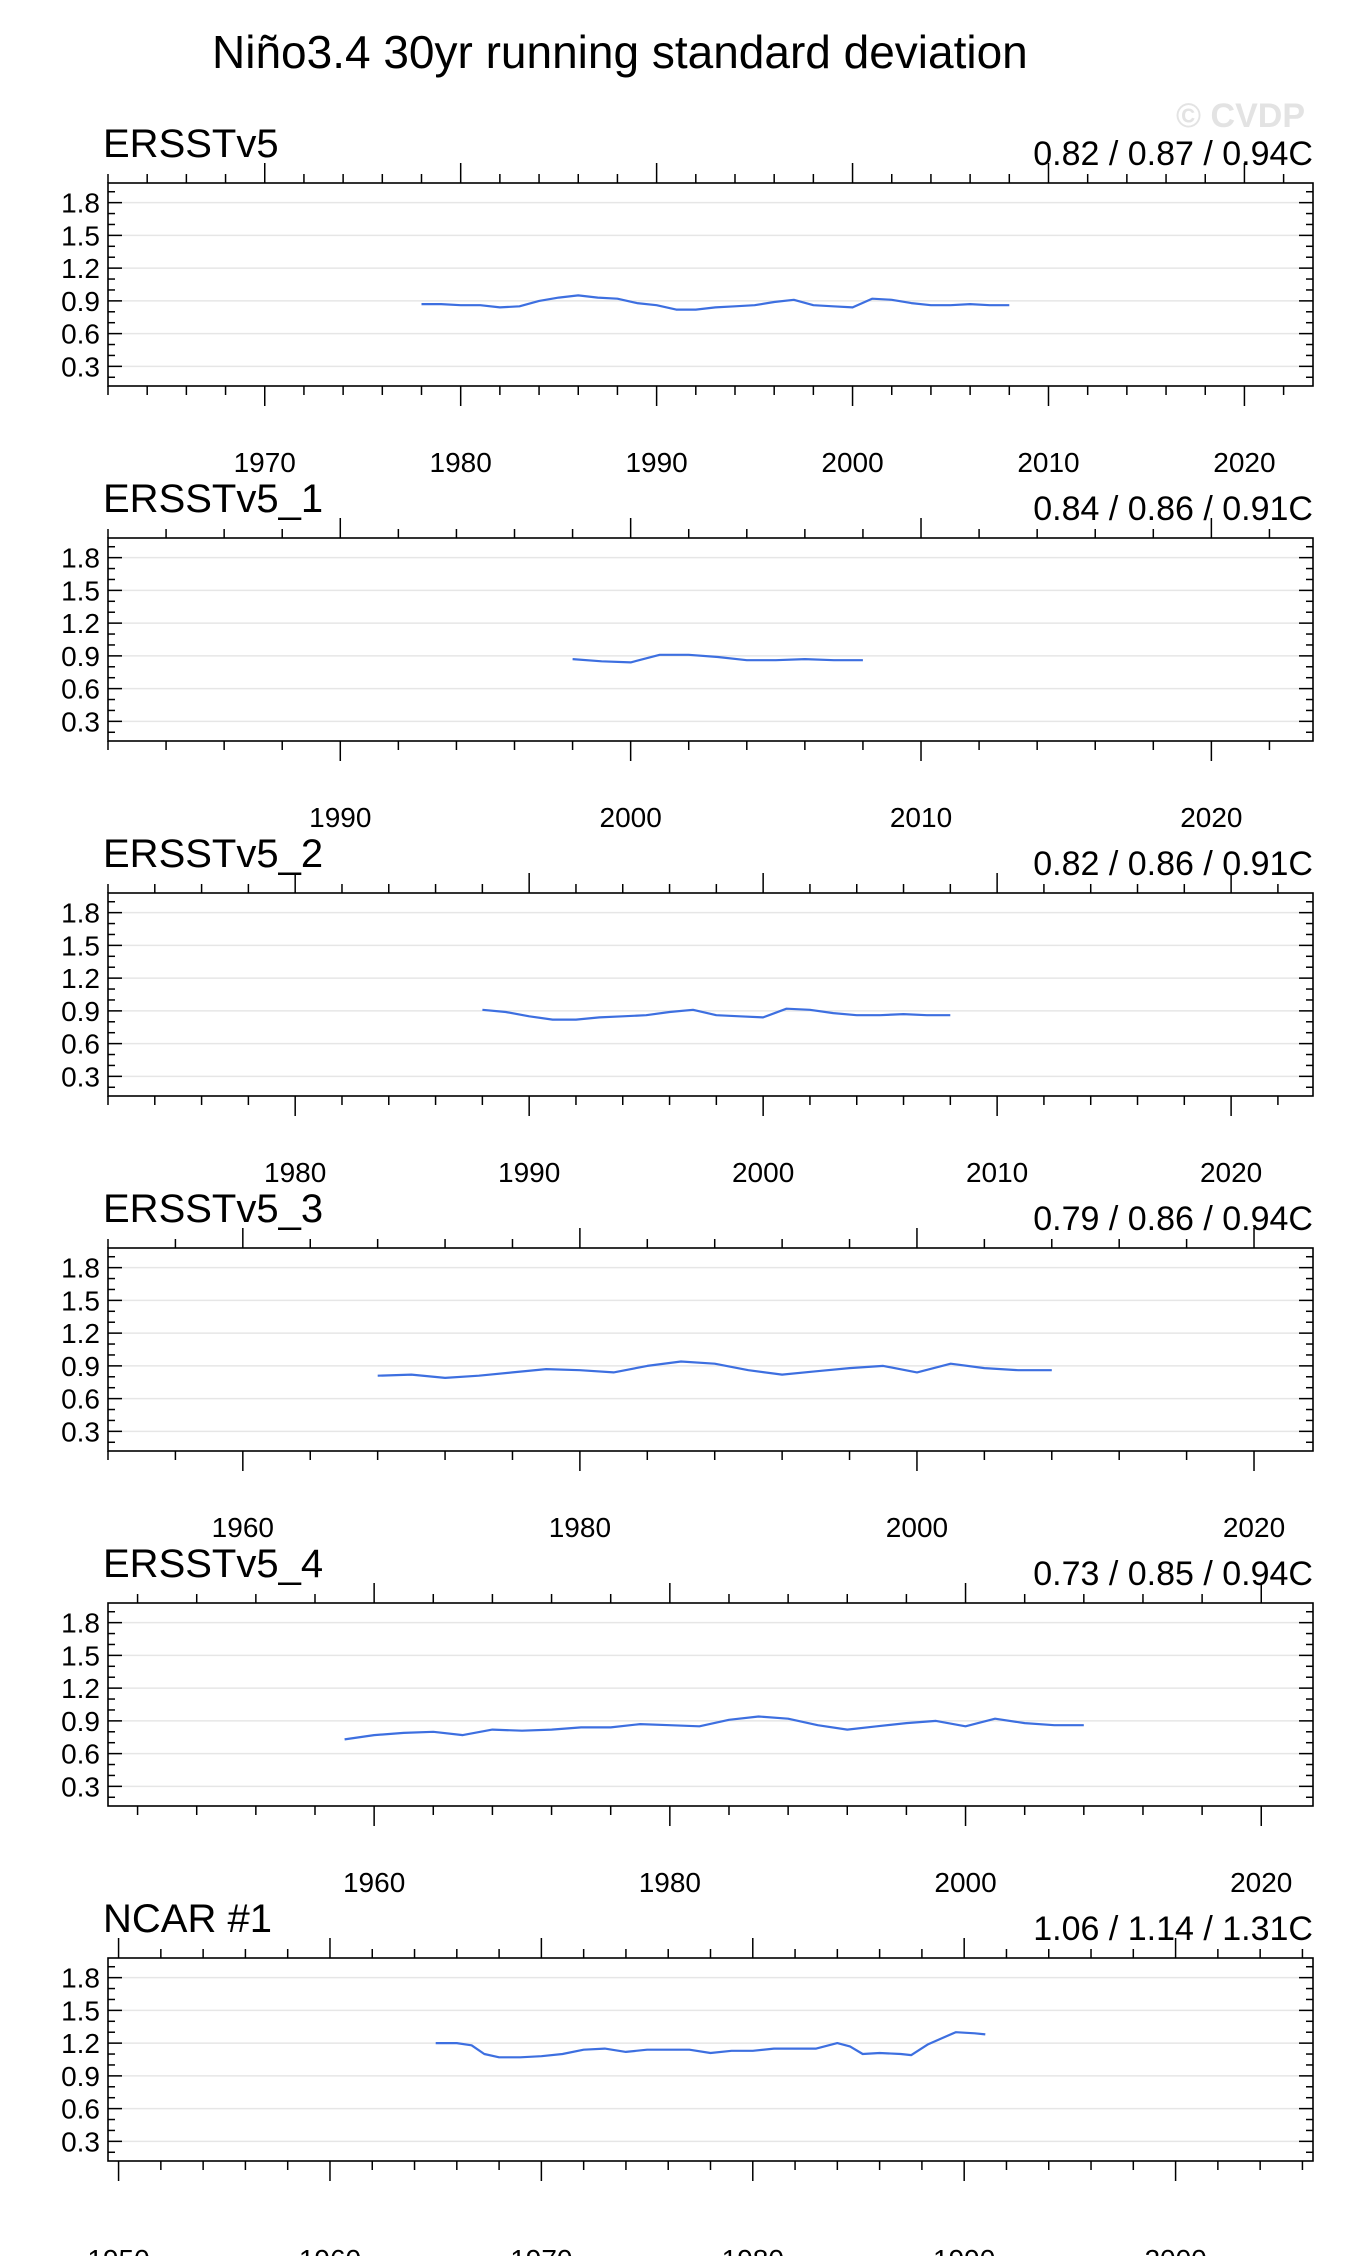 Image resolution: width=1347 pixels, height=2256 pixels. I want to click on panel-stats: 0.82 / 0.86 / 0.91C, so click(1173, 864).